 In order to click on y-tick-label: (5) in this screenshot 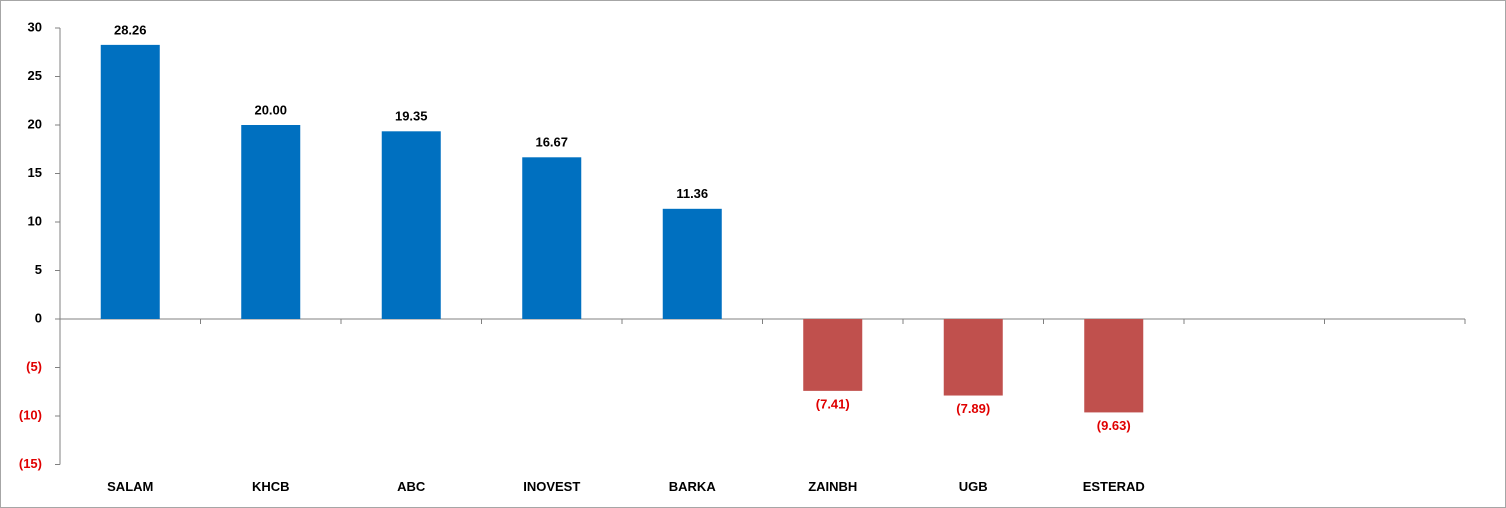, I will do `click(34, 366)`.